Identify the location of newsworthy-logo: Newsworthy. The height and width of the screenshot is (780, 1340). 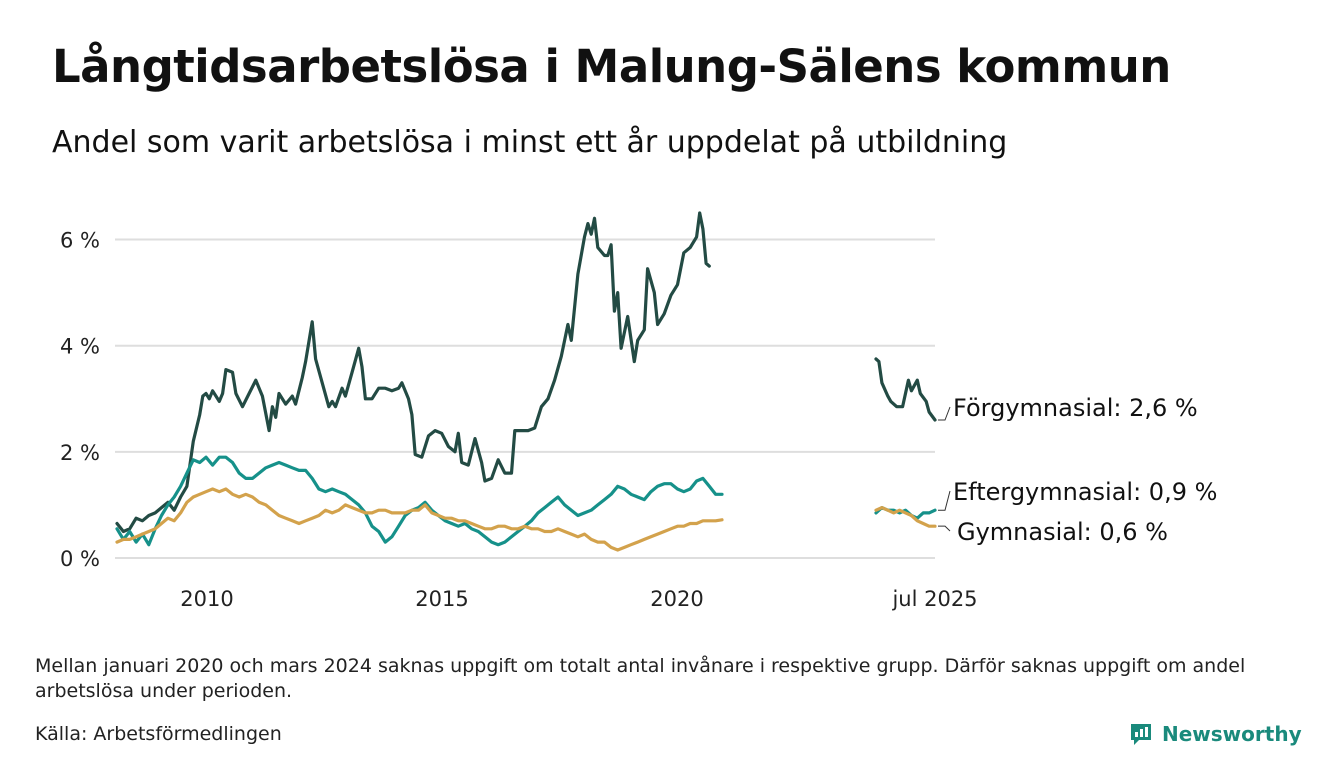
(1215, 734).